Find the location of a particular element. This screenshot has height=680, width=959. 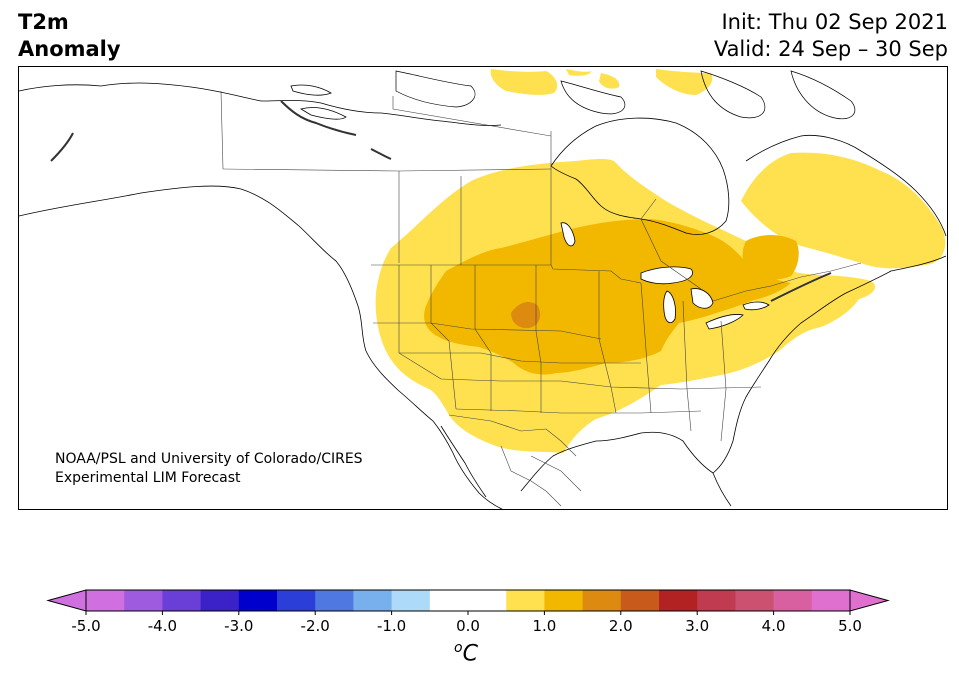

canada-territories is located at coordinates (387, 170).